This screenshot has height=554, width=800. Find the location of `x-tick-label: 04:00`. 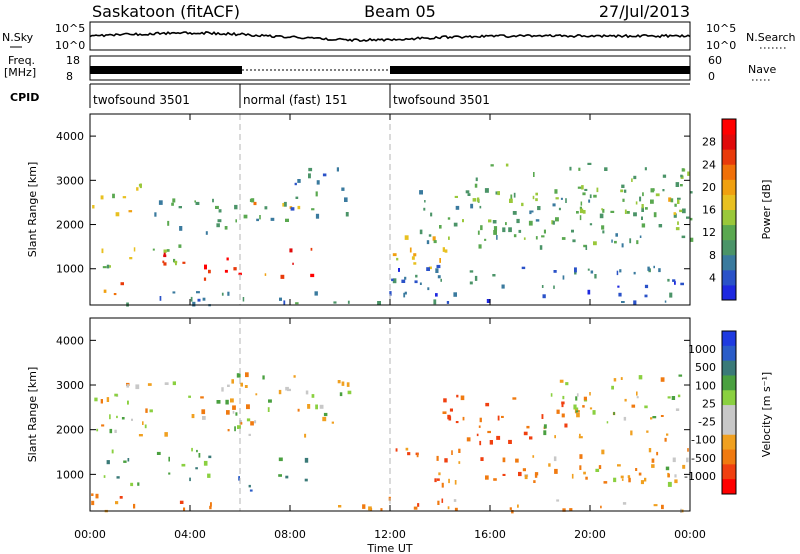

x-tick-label: 04:00 is located at coordinates (190, 534).